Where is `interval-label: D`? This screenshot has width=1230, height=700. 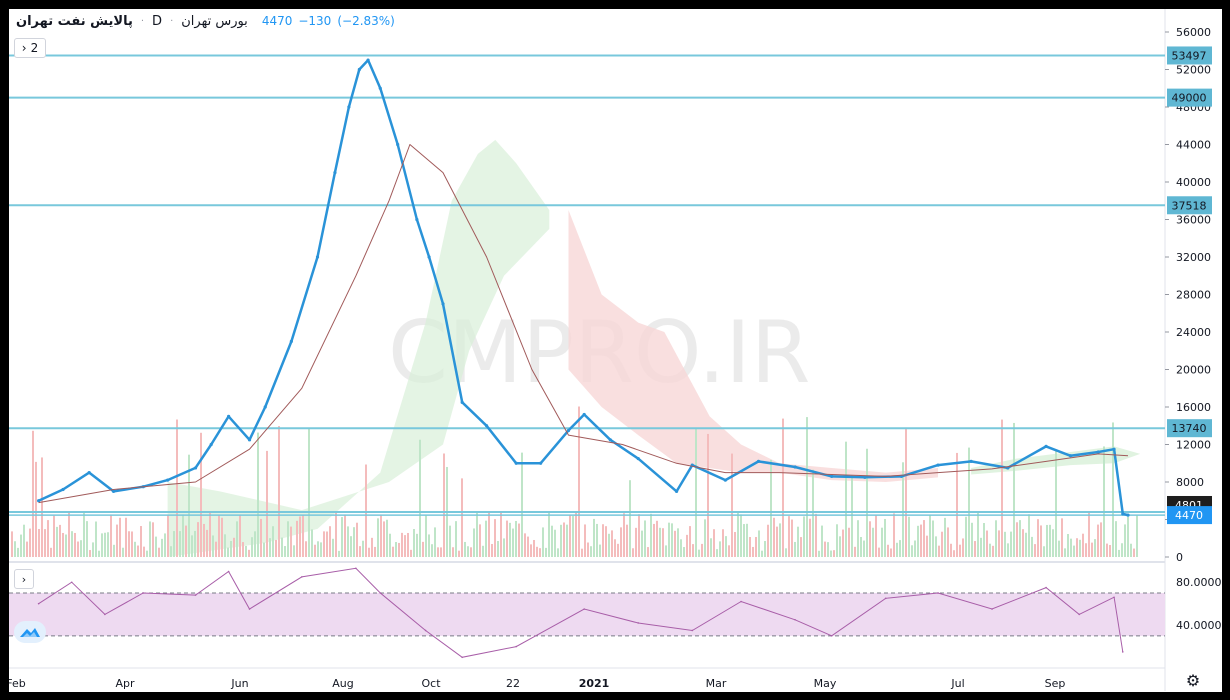
interval-label: D is located at coordinates (157, 21).